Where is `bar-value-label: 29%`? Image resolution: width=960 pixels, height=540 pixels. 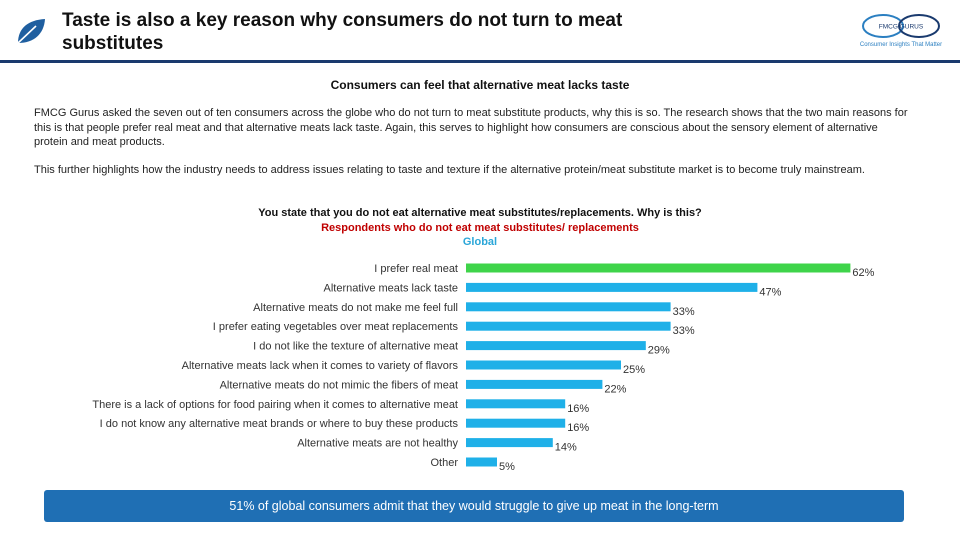 bar-value-label: 29% is located at coordinates (659, 351).